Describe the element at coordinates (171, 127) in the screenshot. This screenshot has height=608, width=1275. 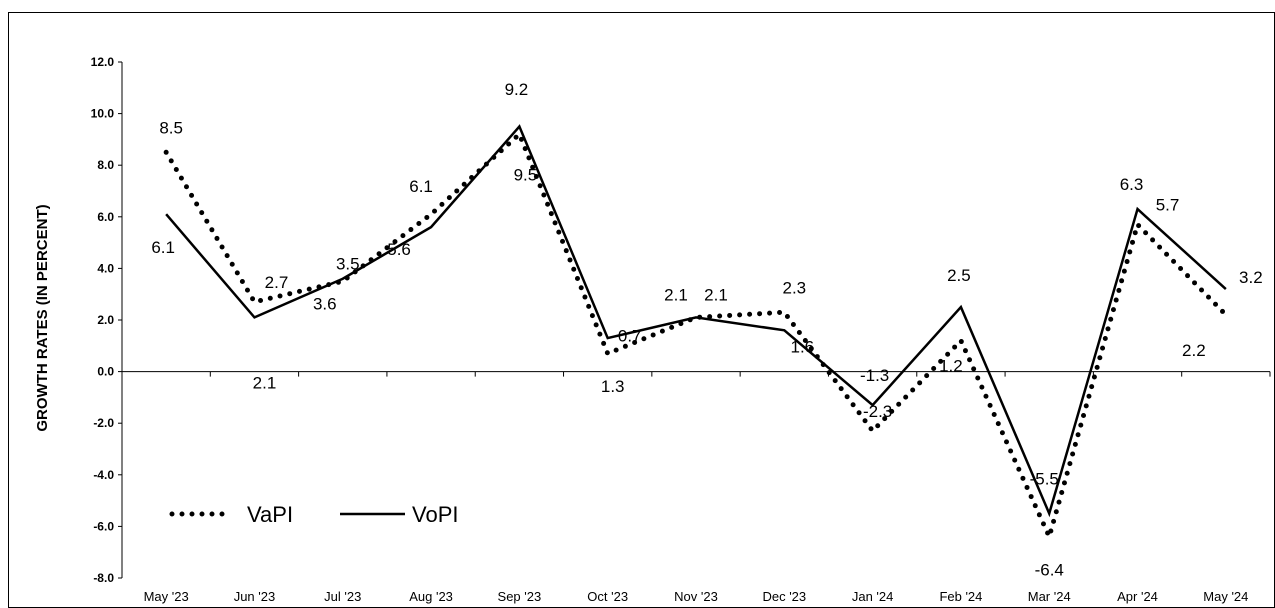
I see `data-label-vapi: 8.5` at that location.